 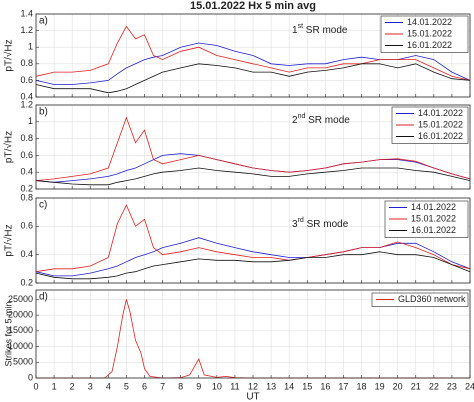 What do you see at coordinates (198, 386) in the screenshot?
I see `x-tick-label: 9` at bounding box center [198, 386].